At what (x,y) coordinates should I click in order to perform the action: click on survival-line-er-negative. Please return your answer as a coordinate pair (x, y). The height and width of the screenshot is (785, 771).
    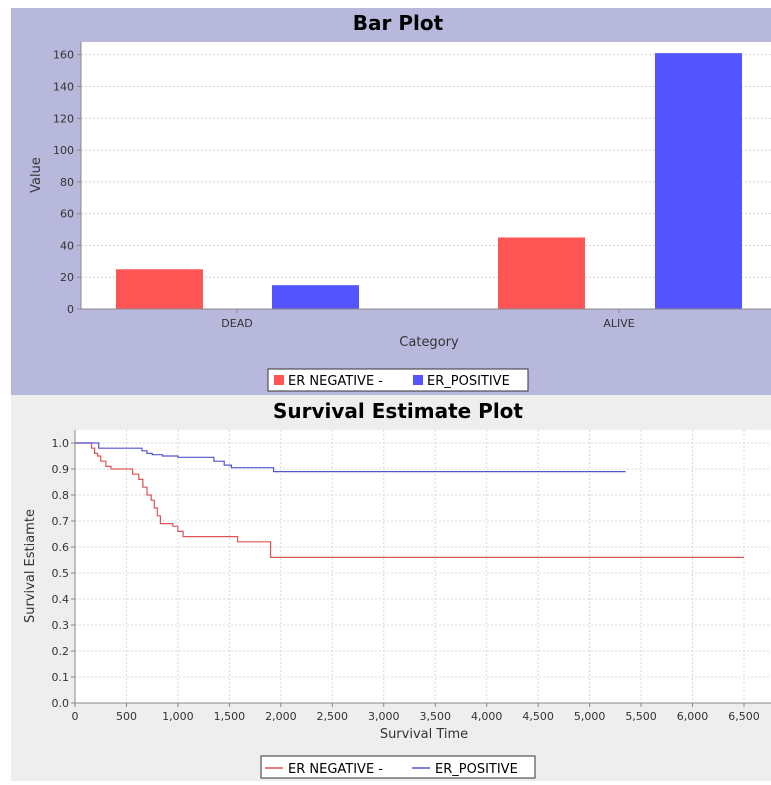
    Looking at the image, I should click on (409, 500).